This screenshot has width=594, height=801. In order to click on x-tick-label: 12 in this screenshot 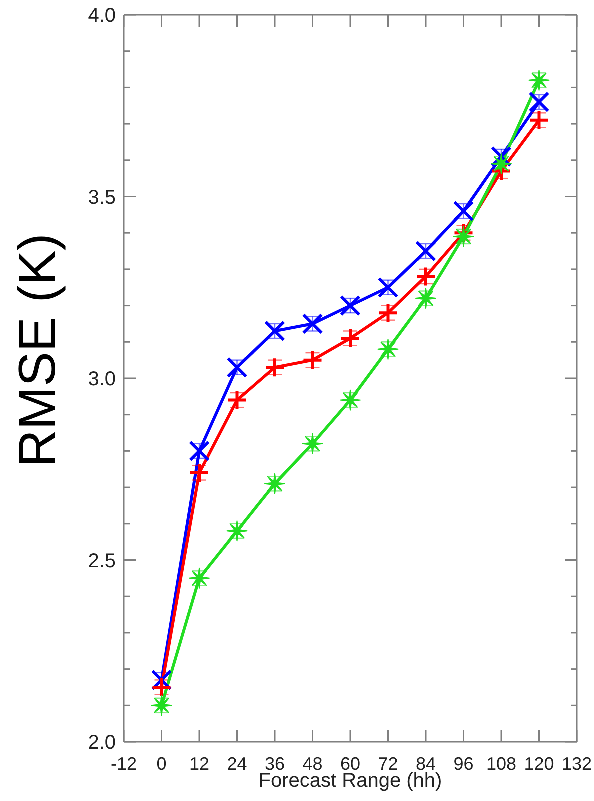, I will do `click(199, 764)`.